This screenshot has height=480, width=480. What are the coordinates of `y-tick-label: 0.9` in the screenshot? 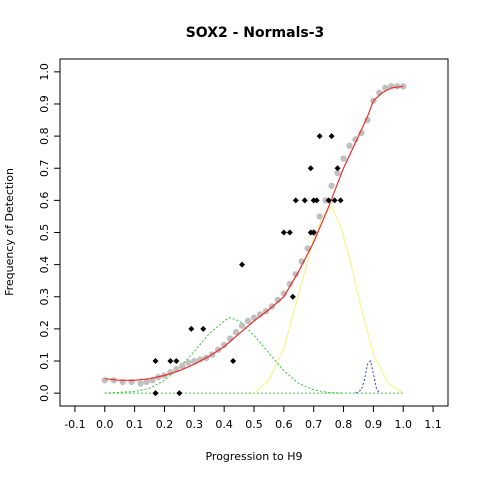 It's located at (44, 104).